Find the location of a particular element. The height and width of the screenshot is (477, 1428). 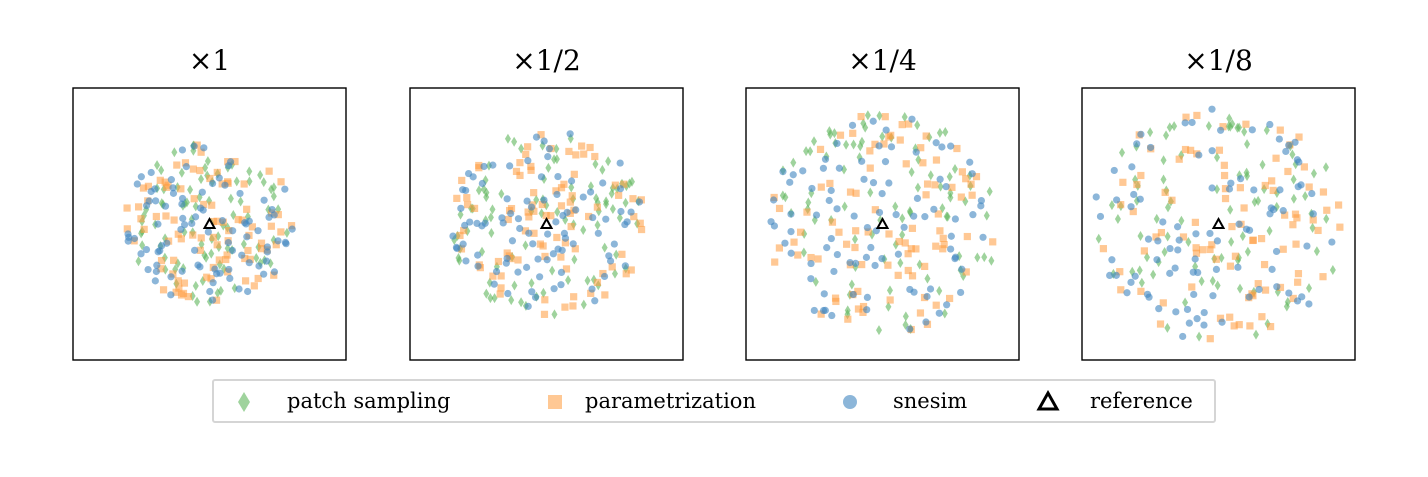

panel-title: ×1/2 is located at coordinates (546, 60).